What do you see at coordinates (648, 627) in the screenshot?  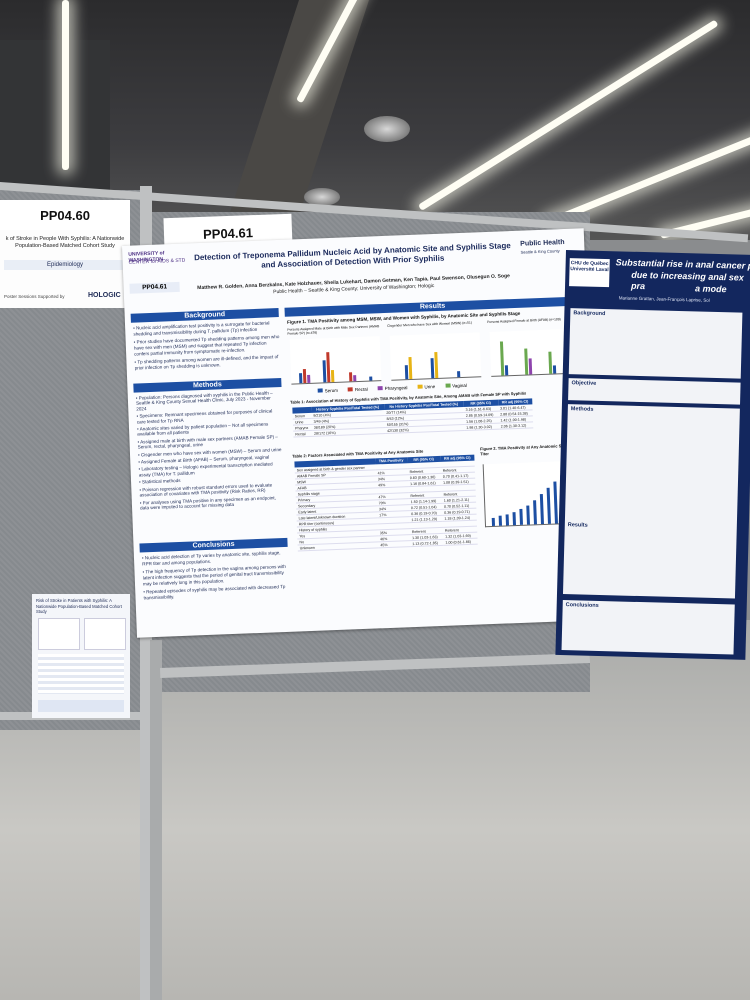 I see `right-conclusions-panel: Conclusions` at bounding box center [648, 627].